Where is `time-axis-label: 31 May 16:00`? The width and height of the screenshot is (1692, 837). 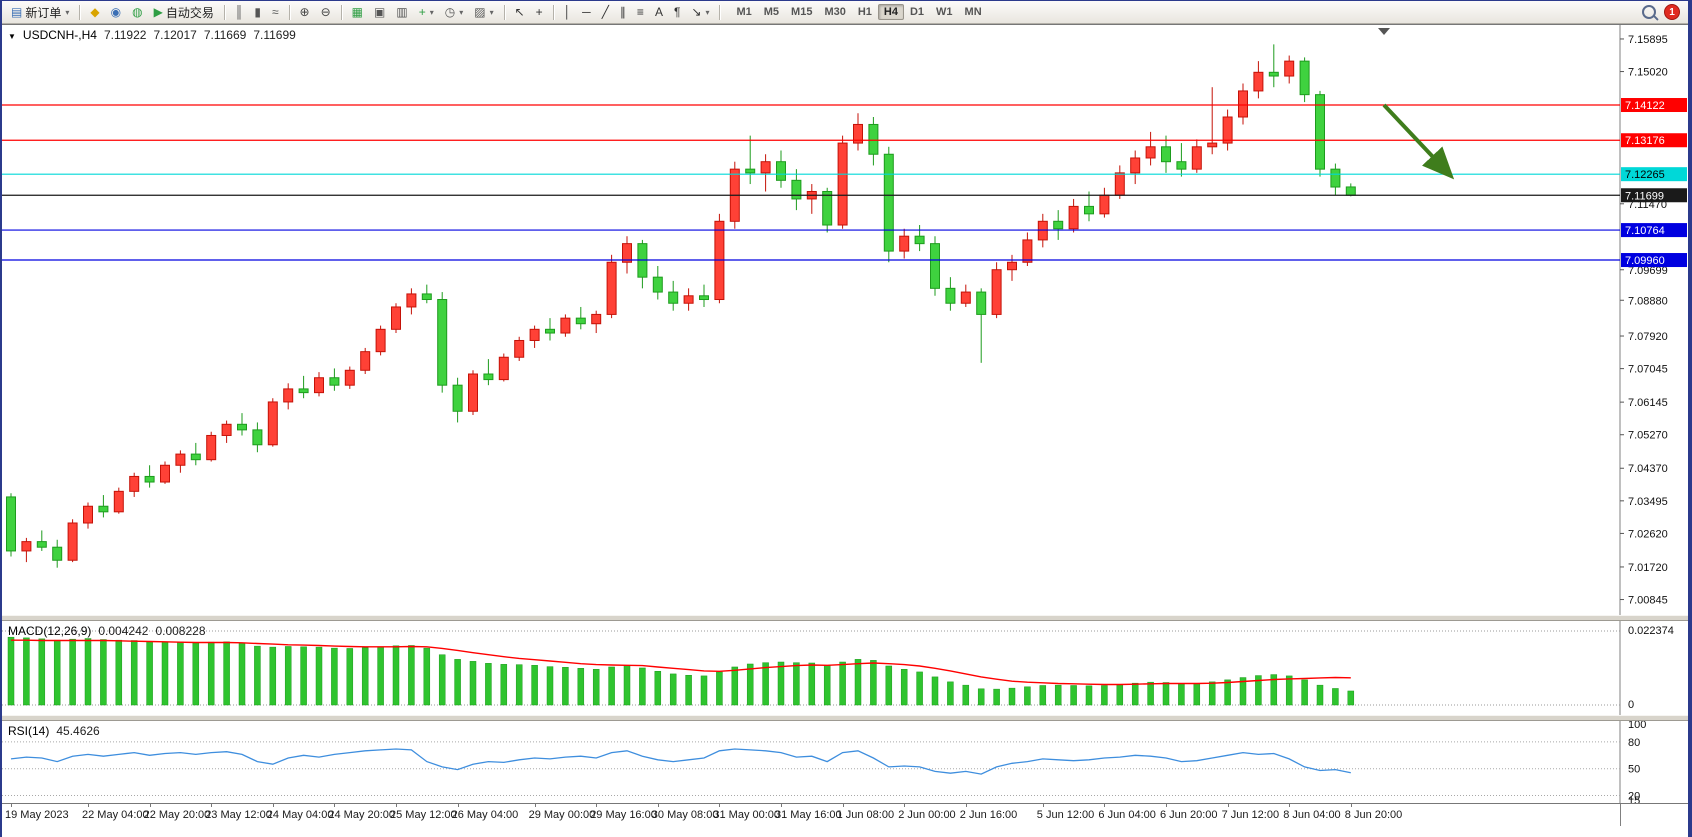 time-axis-label: 31 May 16:00 is located at coordinates (808, 815).